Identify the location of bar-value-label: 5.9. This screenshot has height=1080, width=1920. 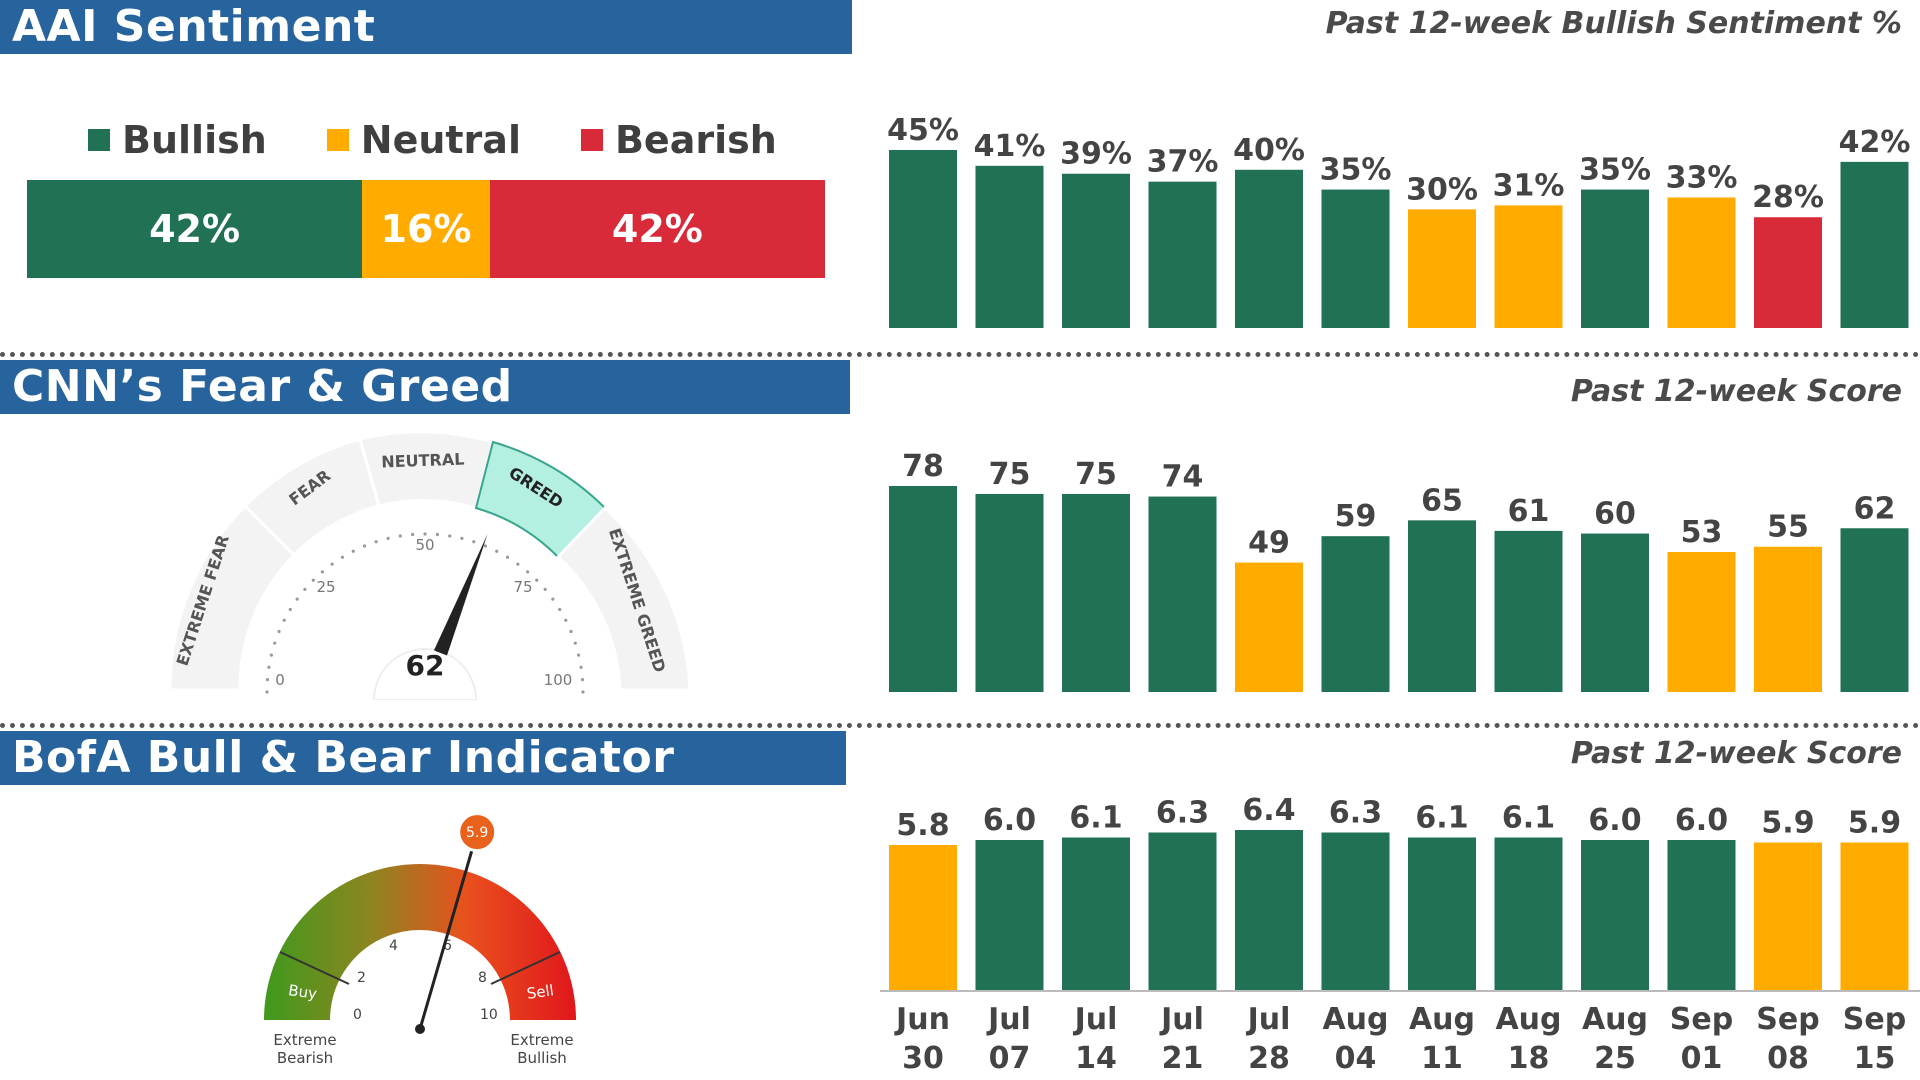
(1874, 823).